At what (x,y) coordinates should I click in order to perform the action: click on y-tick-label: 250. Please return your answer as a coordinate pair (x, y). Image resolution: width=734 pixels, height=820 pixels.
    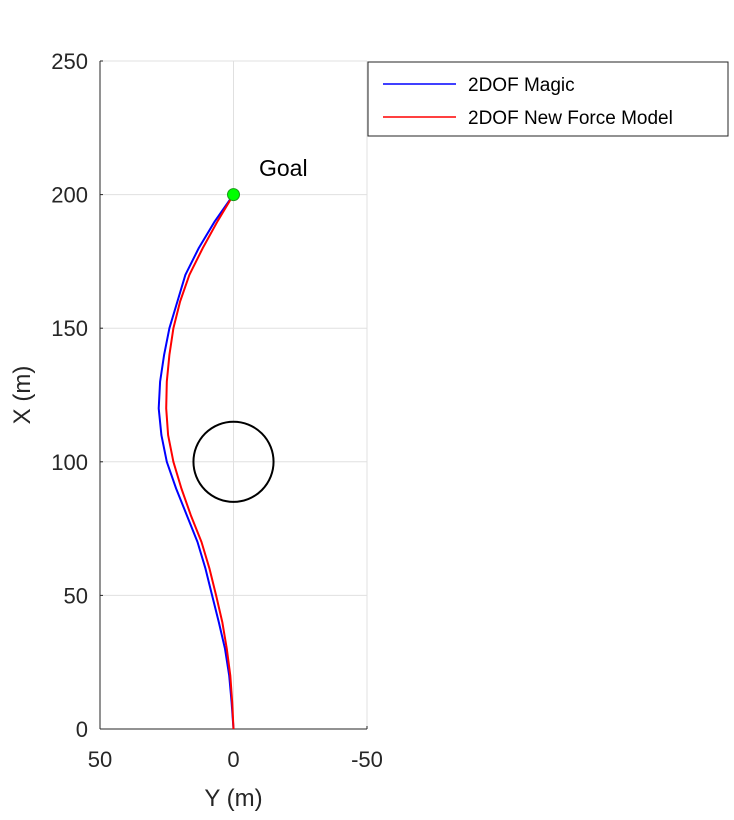
    Looking at the image, I should click on (69, 61).